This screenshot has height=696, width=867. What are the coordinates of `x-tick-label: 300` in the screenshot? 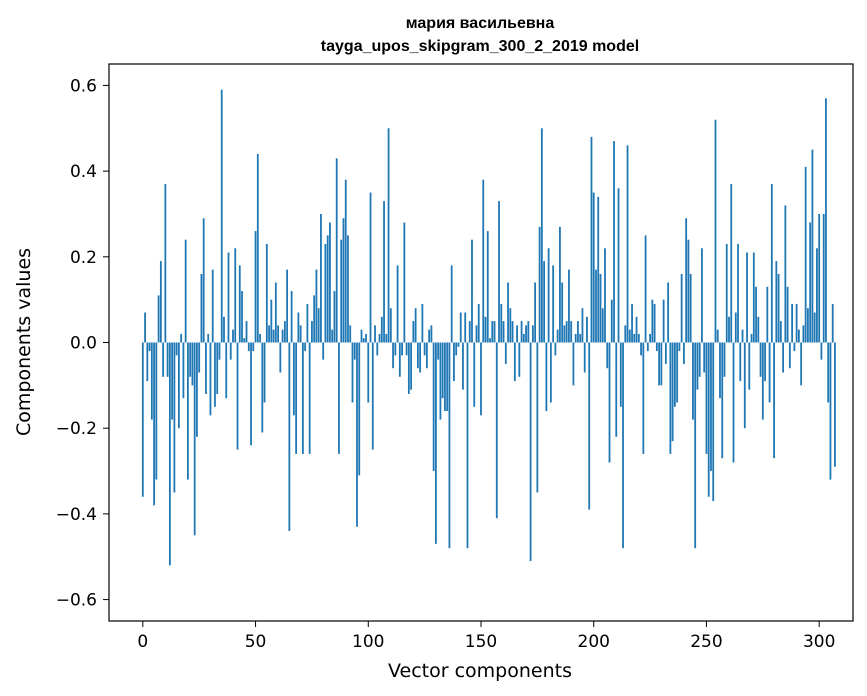 It's located at (819, 642).